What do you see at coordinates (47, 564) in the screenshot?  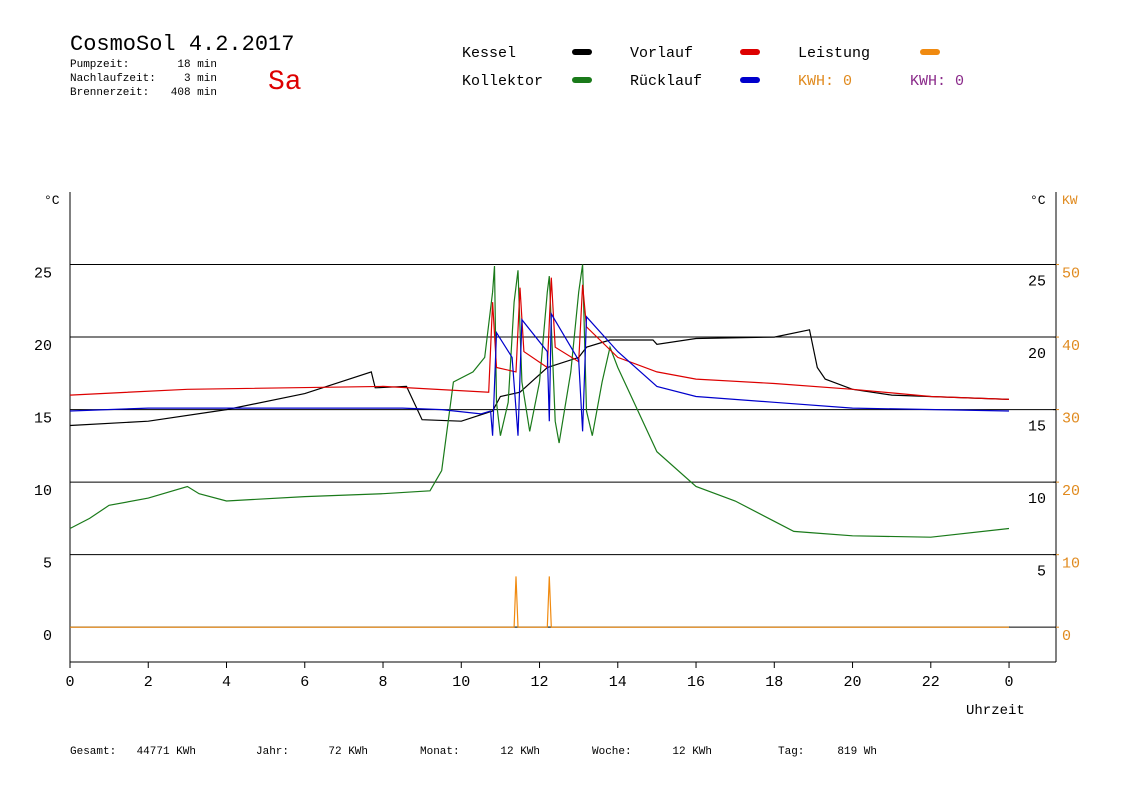 I see `y-tick-label: 5` at bounding box center [47, 564].